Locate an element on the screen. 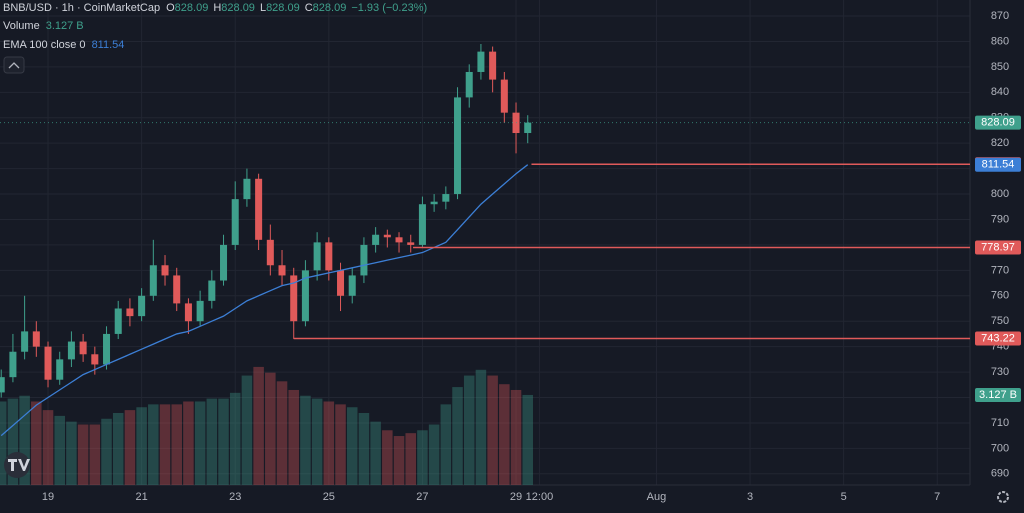 Image resolution: width=1024 pixels, height=513 pixels. y-tick-label: 860 is located at coordinates (1000, 41).